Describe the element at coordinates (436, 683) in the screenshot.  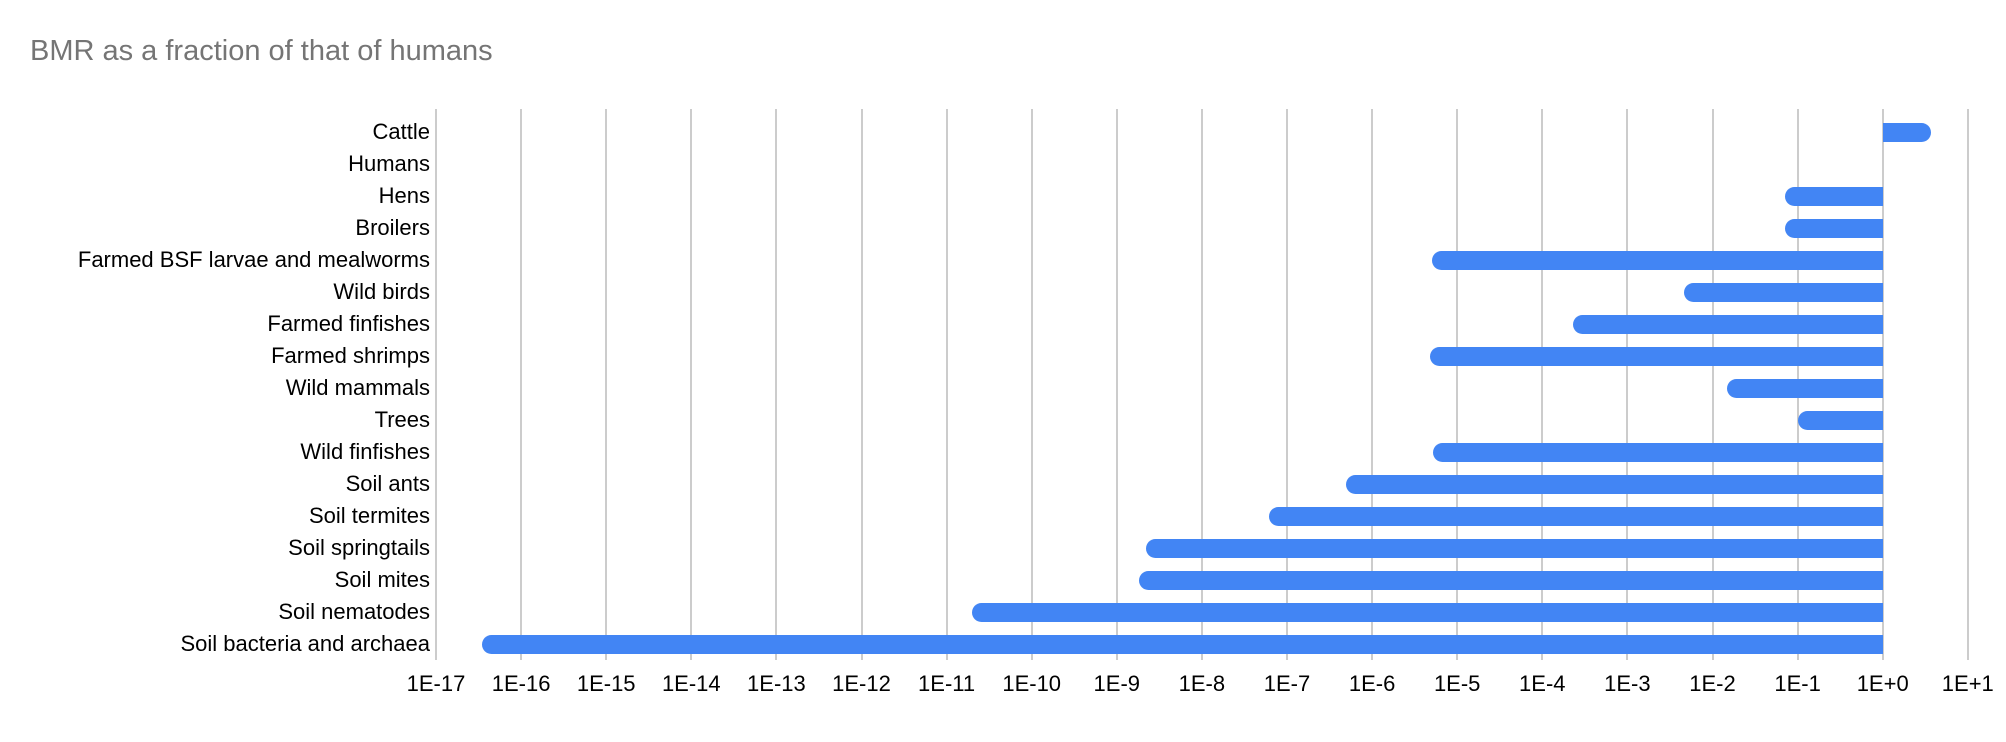
I see `x-tick-label: 1E-17` at that location.